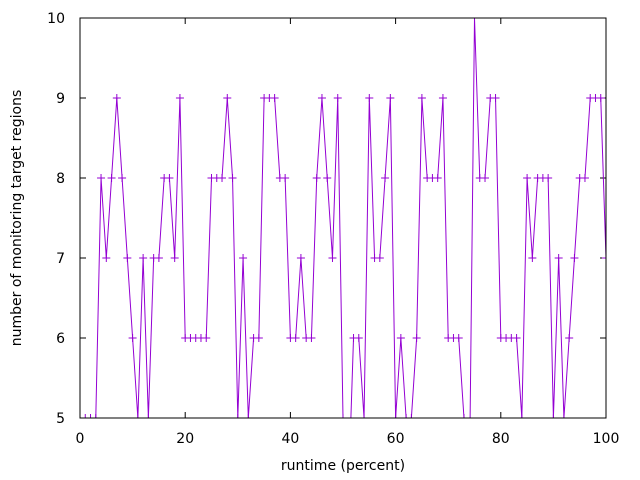 This screenshot has width=640, height=480. I want to click on x-tick-label: 100, so click(606, 439).